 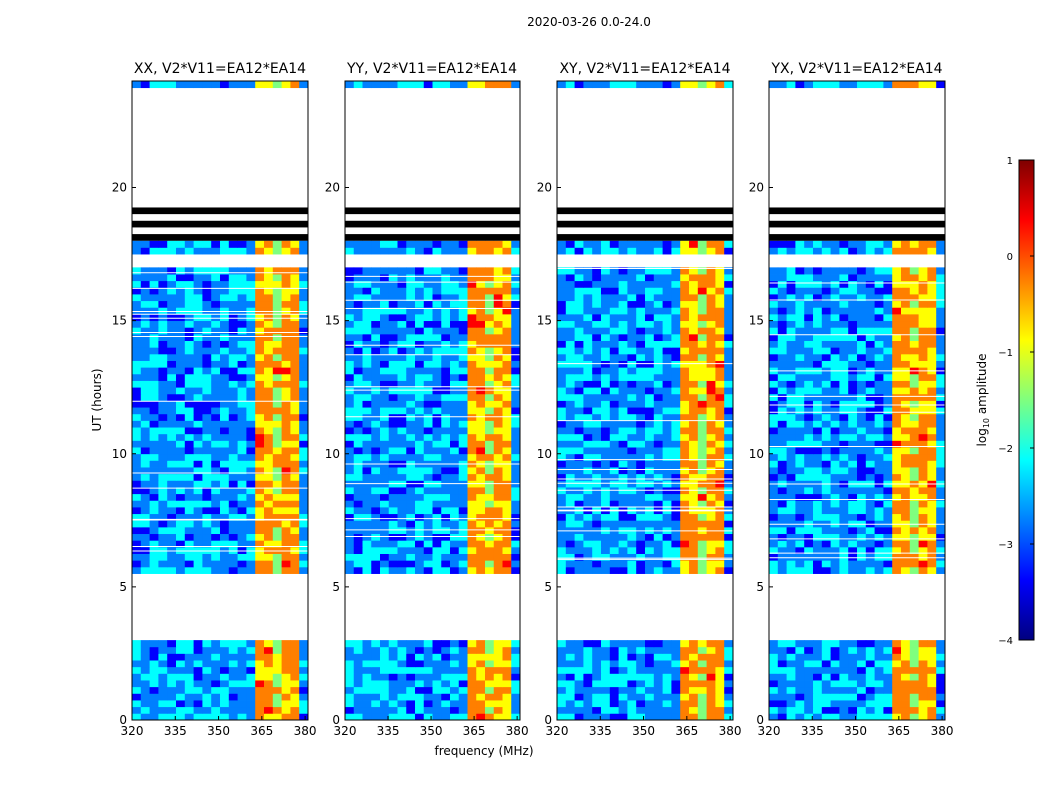 I want to click on y-tick-label: 20, so click(x=332, y=188).